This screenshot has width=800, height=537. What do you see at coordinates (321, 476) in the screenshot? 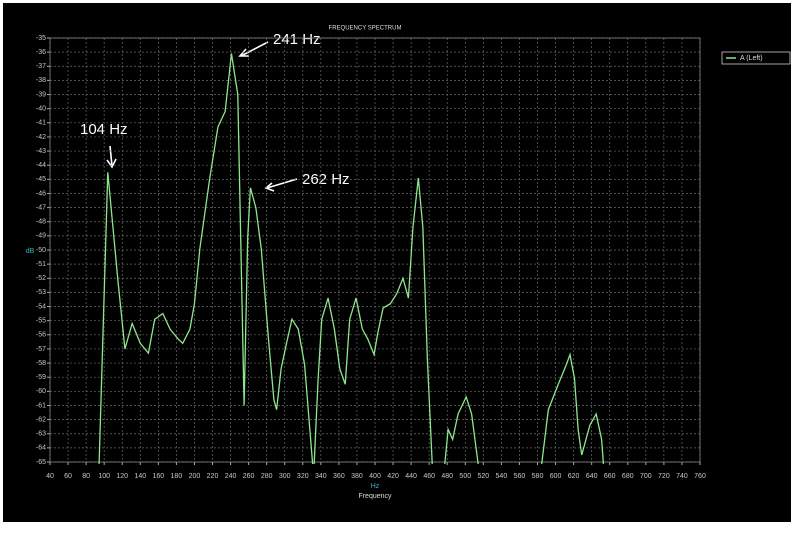
I see `x-tick-label: 340` at bounding box center [321, 476].